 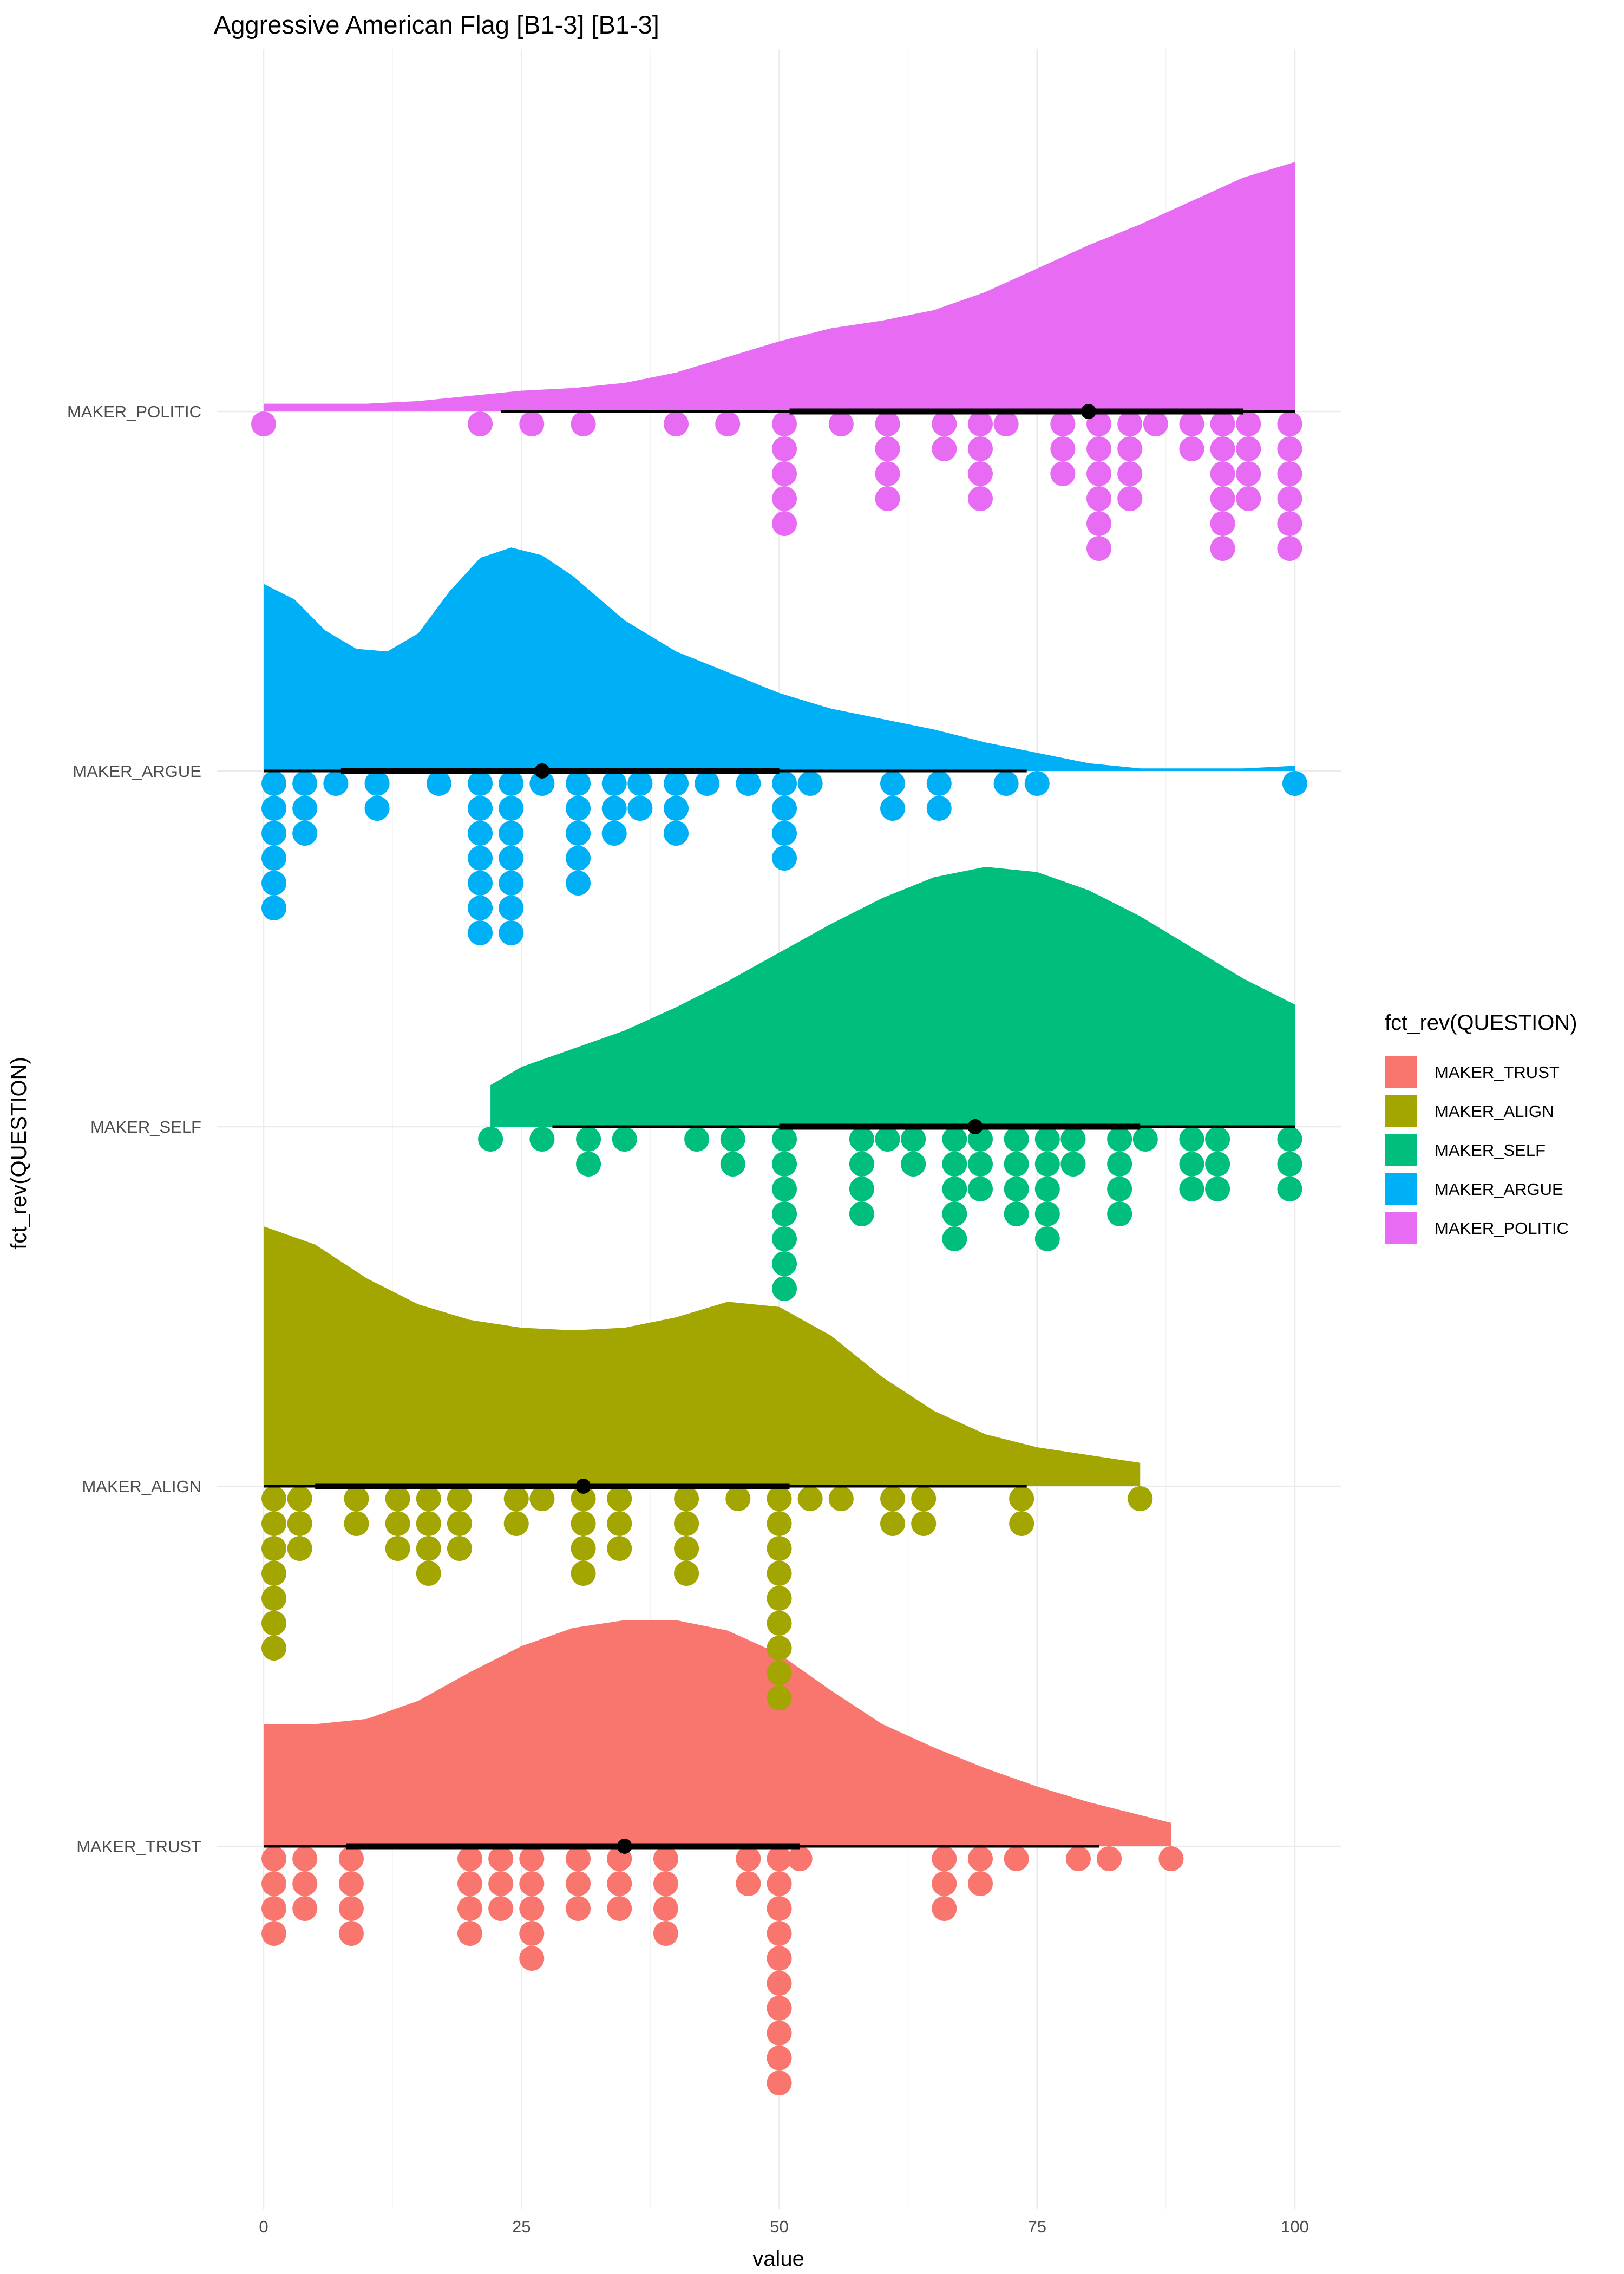 What do you see at coordinates (138, 1847) in the screenshot?
I see `y-tick-label: MAKER_TRUST` at bounding box center [138, 1847].